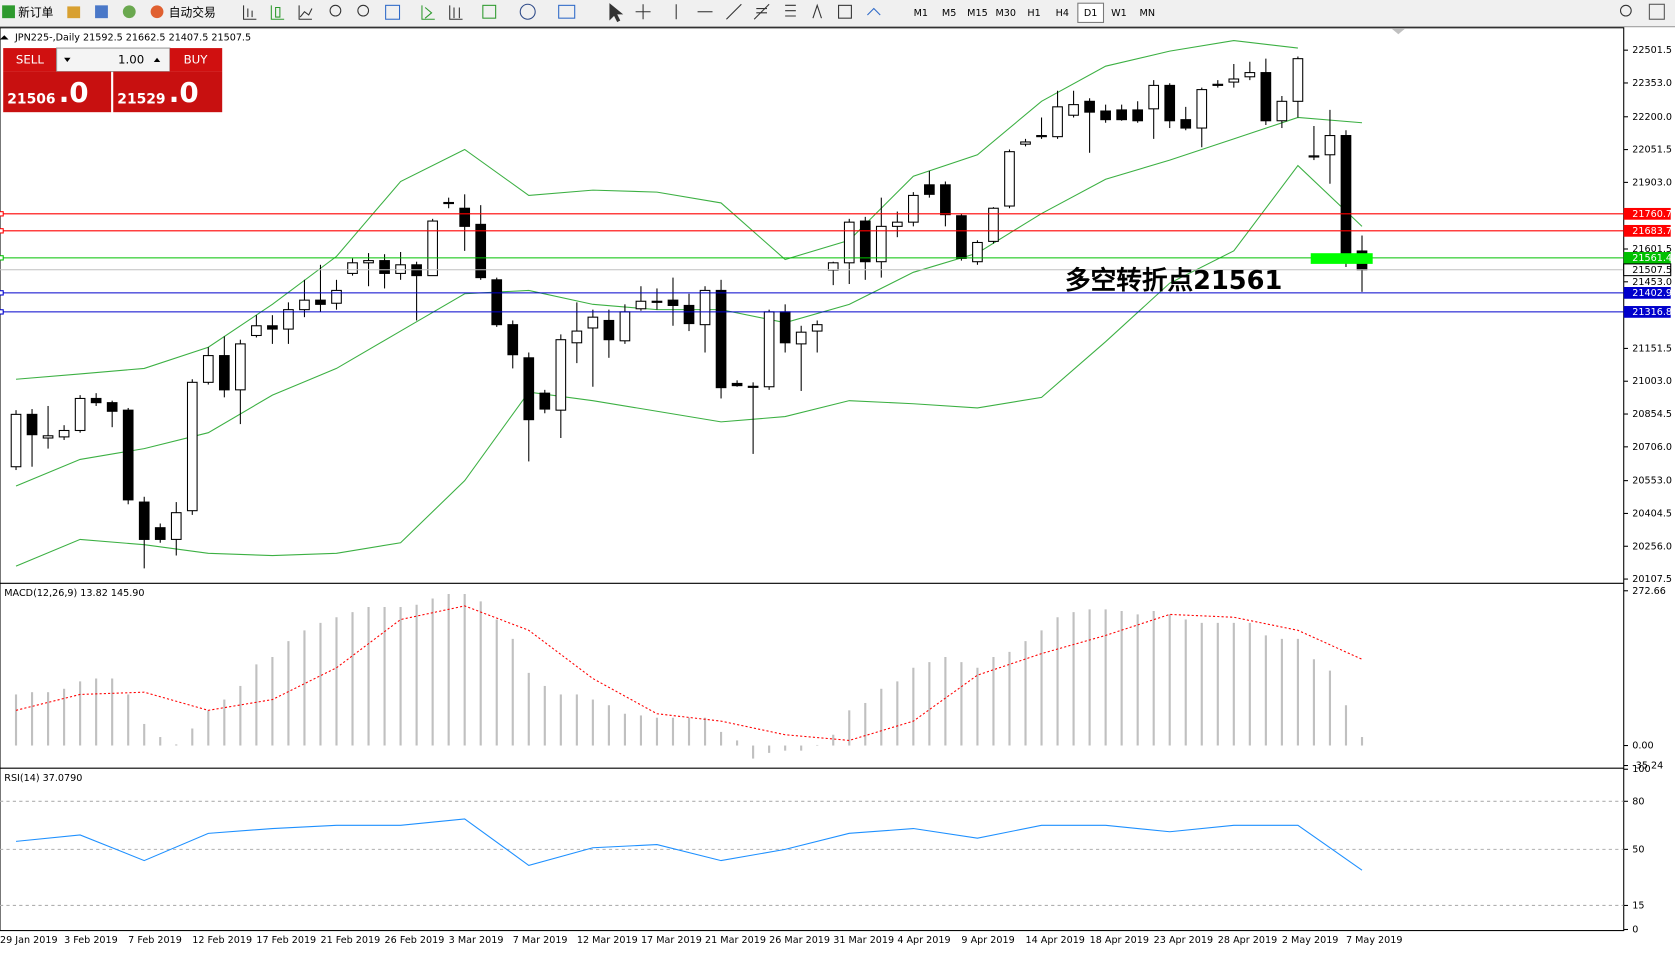  I want to click on arrow-icon, so click(874, 11).